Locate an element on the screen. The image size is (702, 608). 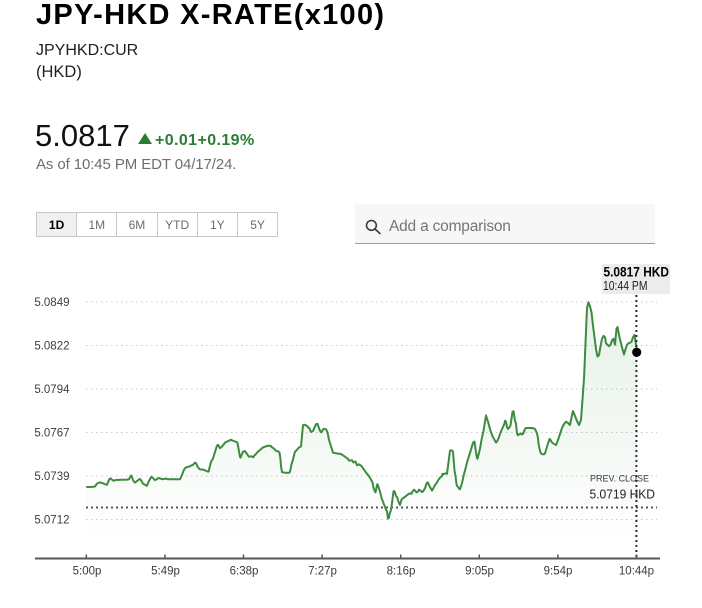
svg-text: 8:16p is located at coordinates (401, 571).